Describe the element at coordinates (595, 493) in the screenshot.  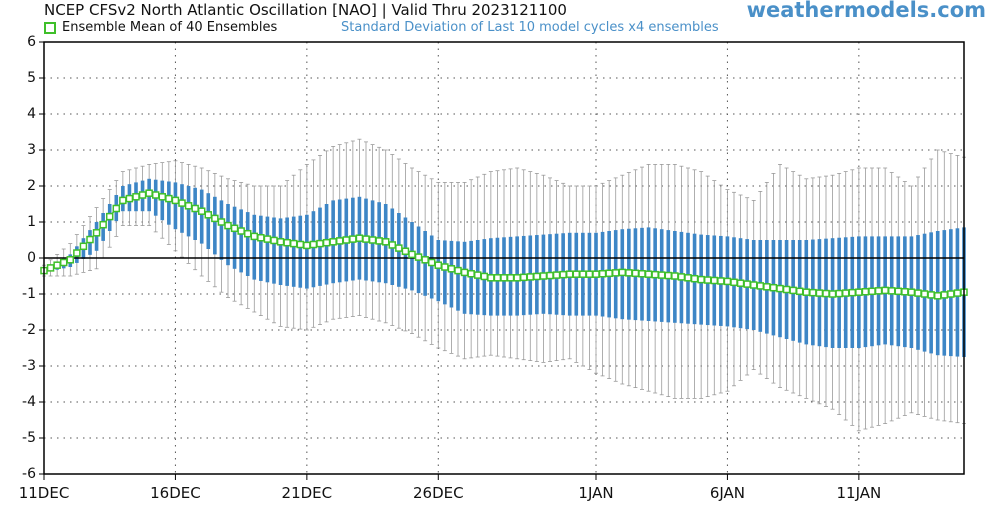
I see `x-tick-label: 1JAN` at that location.